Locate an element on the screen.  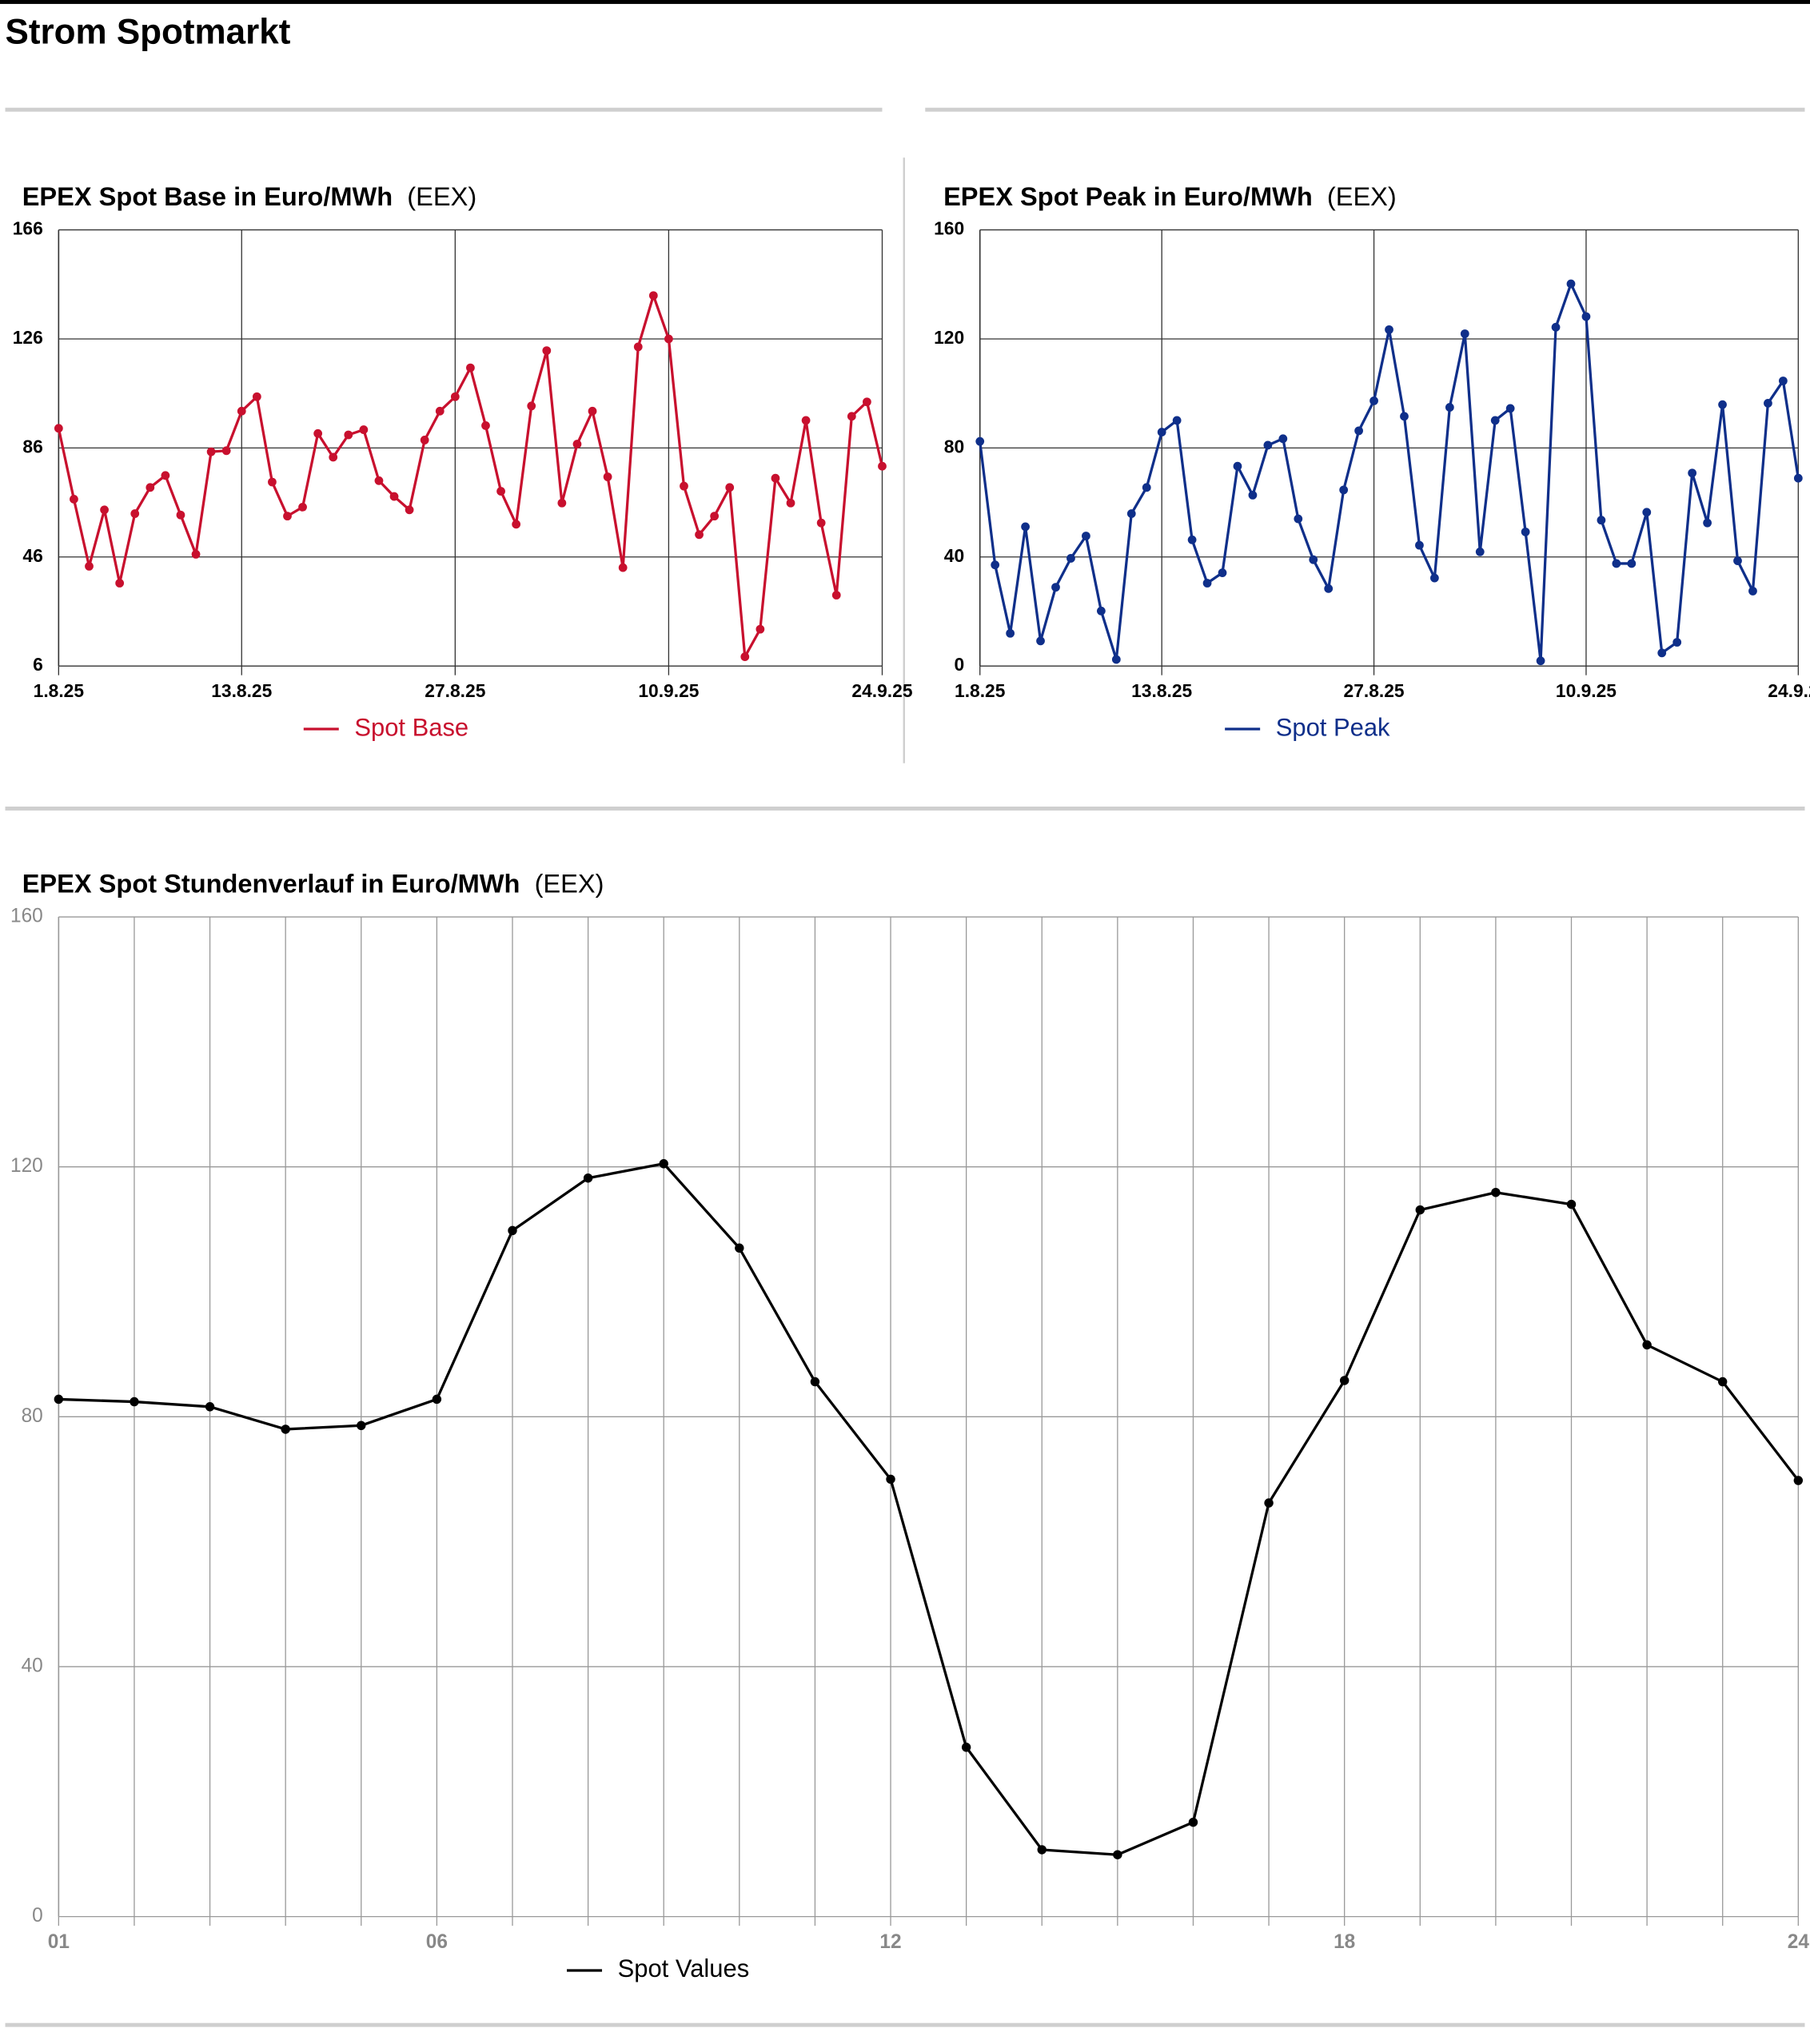
x-tick-label: 24 is located at coordinates (1799, 1942).